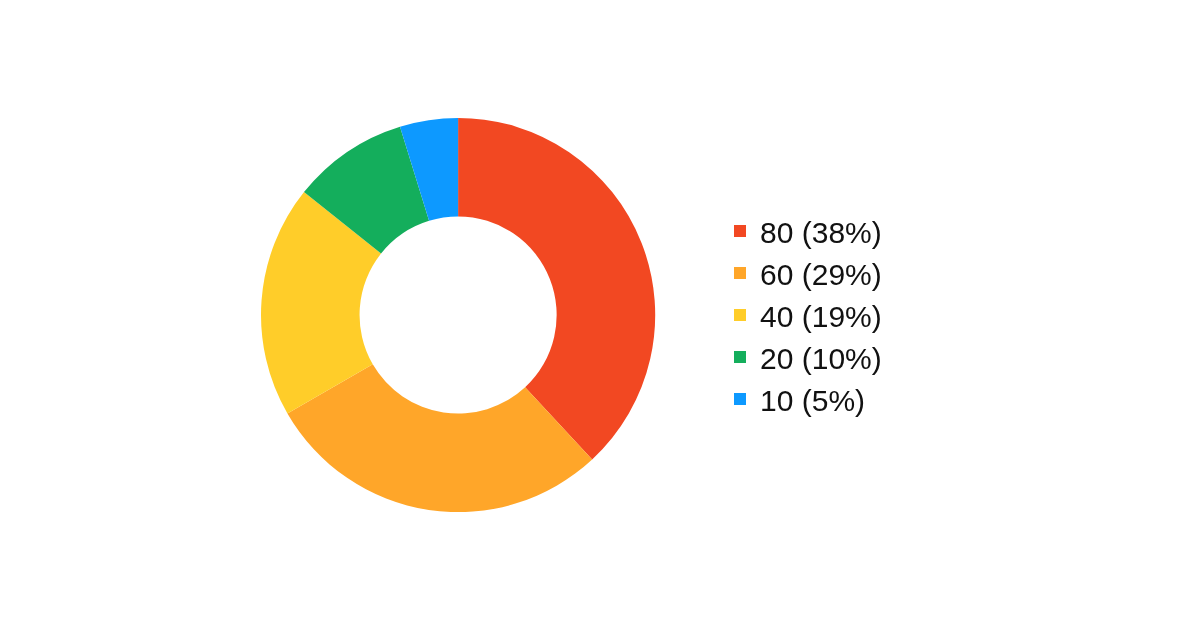 This screenshot has width=1200, height=630. I want to click on legend-label: 40 (19%), so click(821, 316).